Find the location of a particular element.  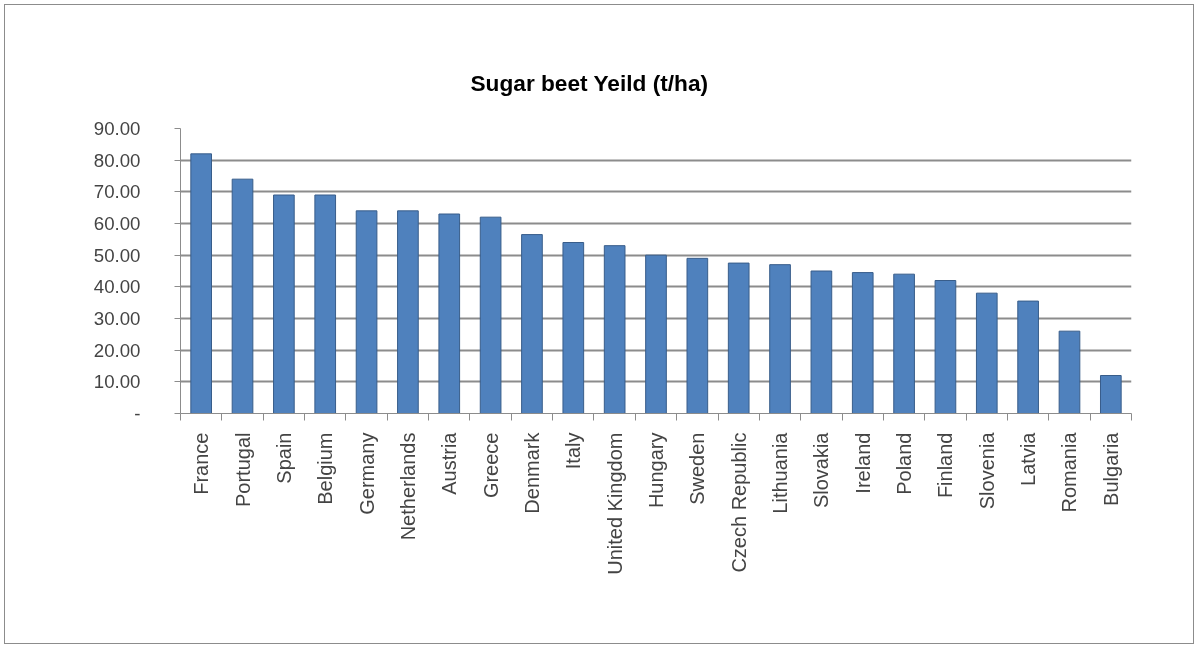

y-tick-label: 20.00 is located at coordinates (117, 350).